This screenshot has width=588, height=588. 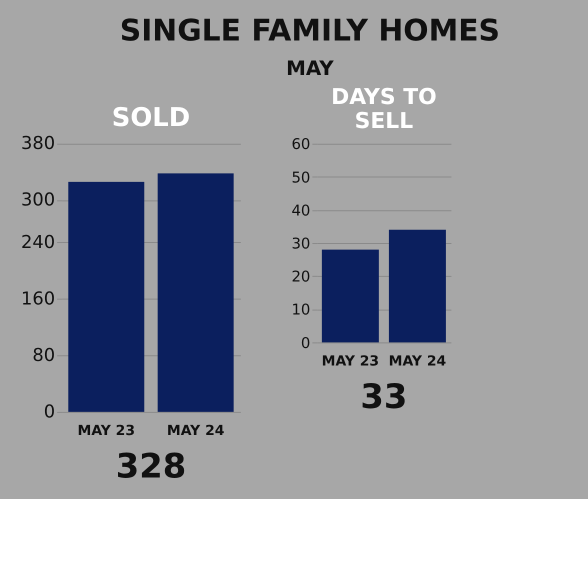 What do you see at coordinates (38, 143) in the screenshot?
I see `y-tick-label: 380` at bounding box center [38, 143].